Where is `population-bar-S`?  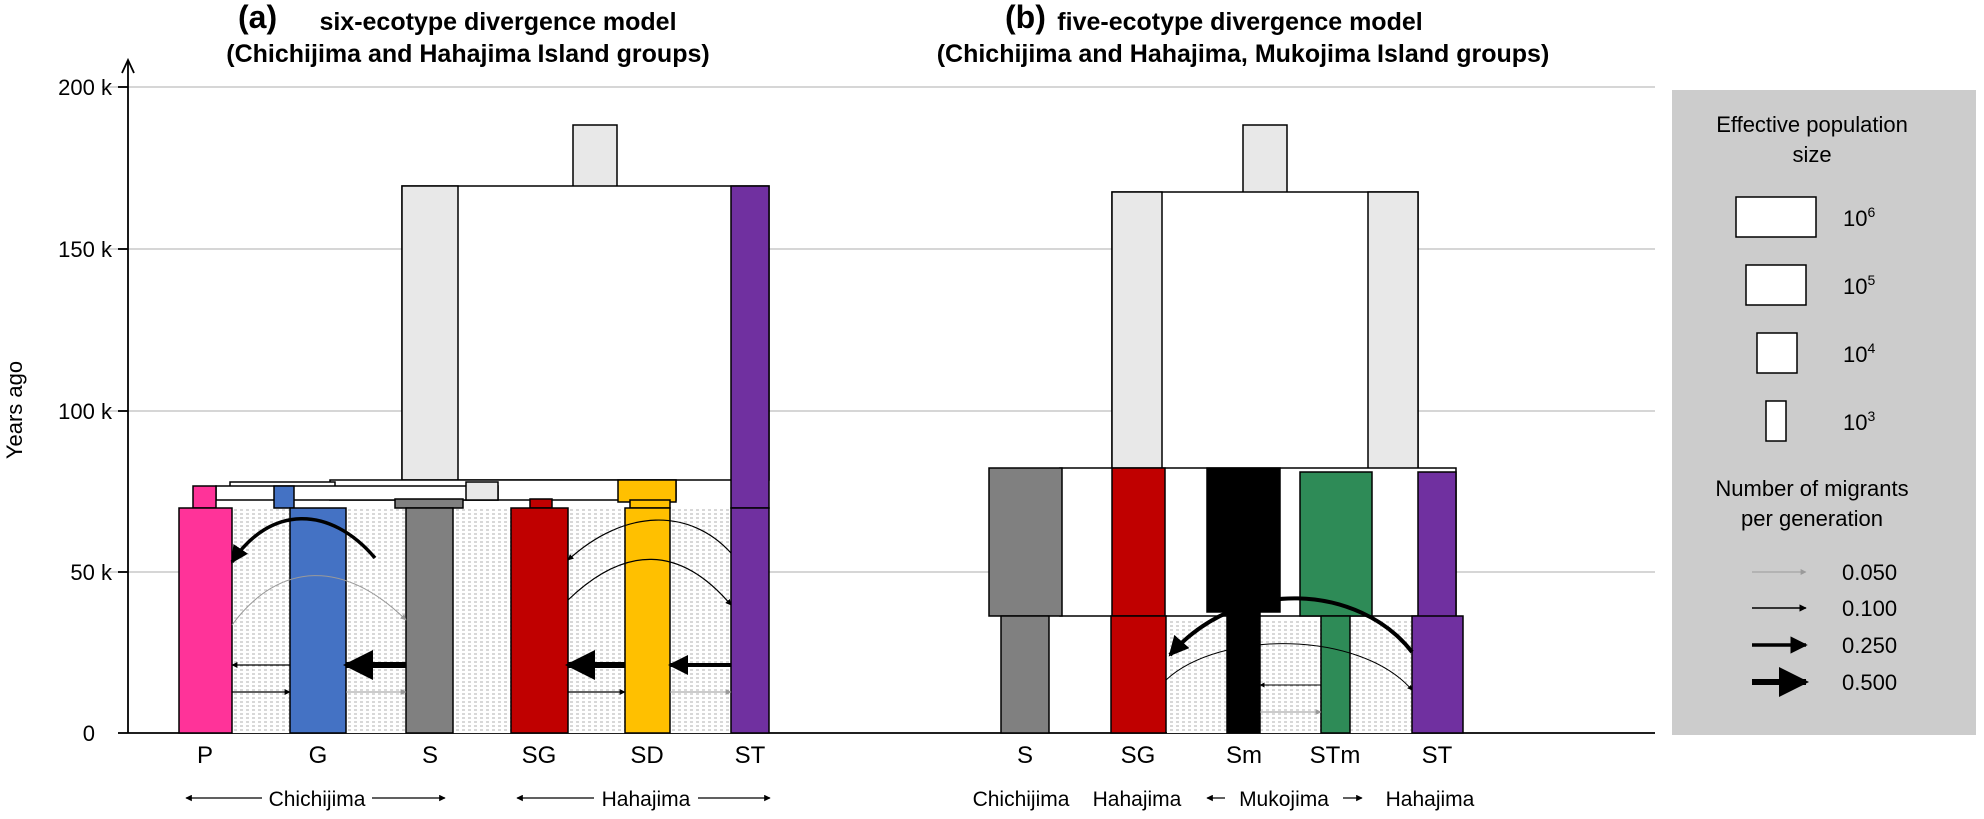 population-bar-S is located at coordinates (429, 620).